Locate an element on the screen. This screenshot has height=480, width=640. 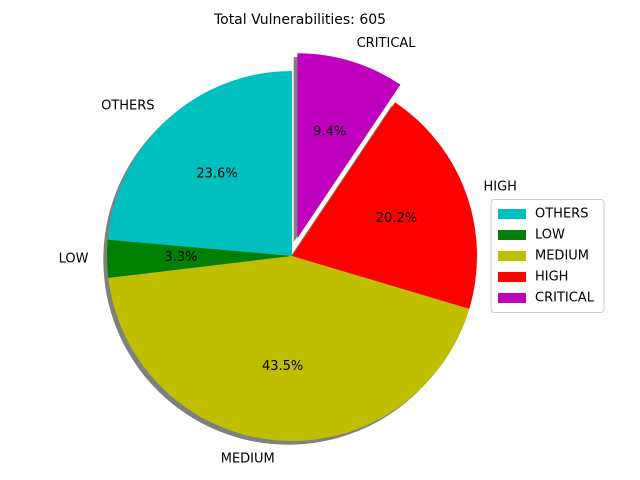
legend-label: HIGH is located at coordinates (551, 277).